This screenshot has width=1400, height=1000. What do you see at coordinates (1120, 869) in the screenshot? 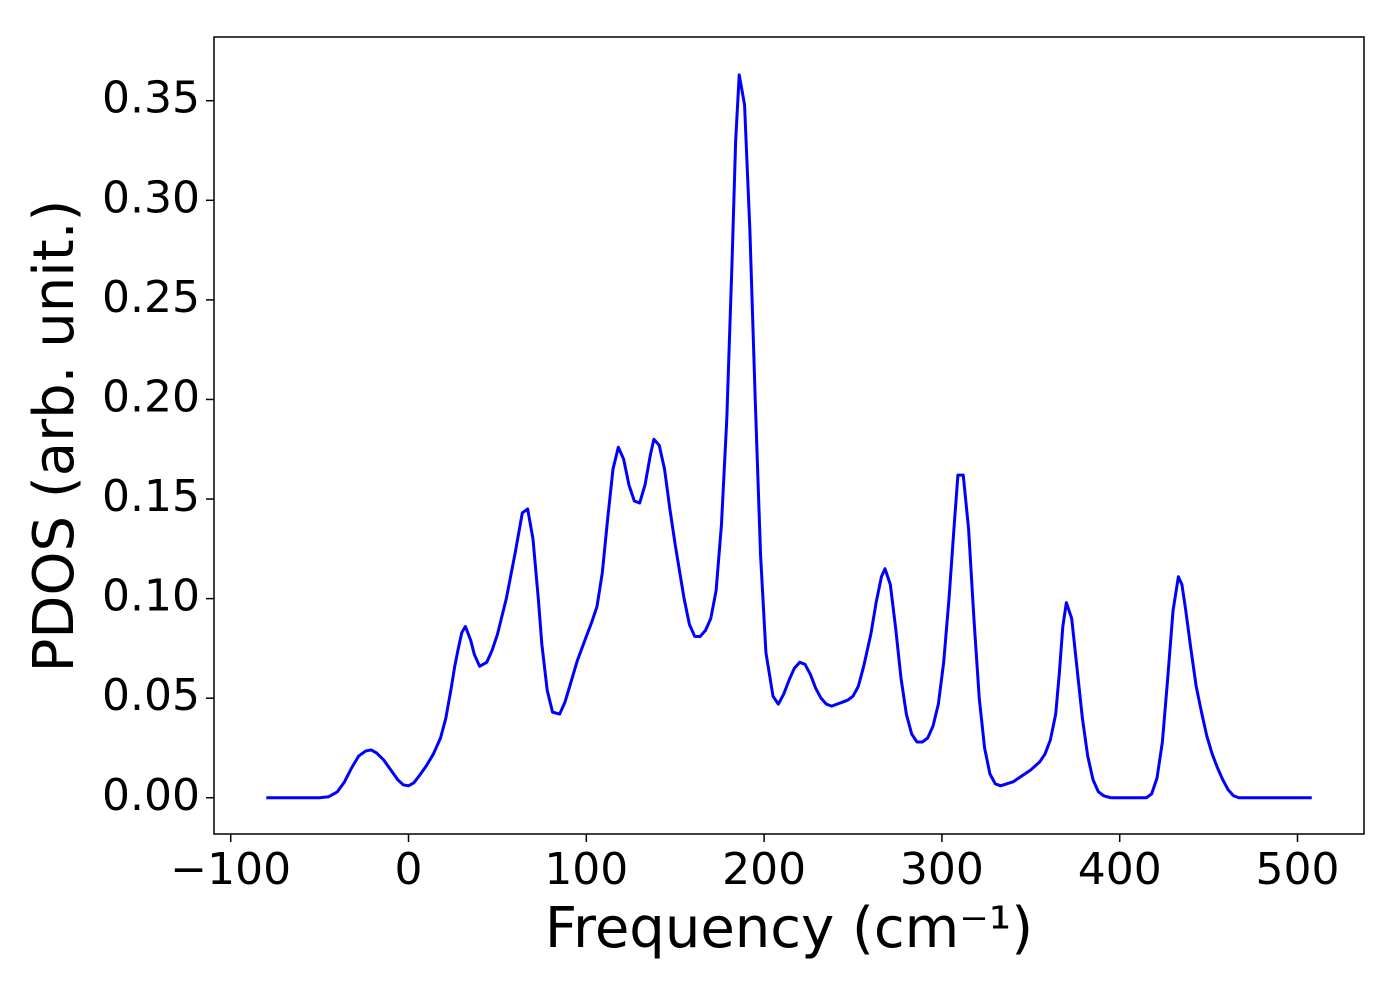
I see `x-tick-label: 400` at bounding box center [1120, 869].